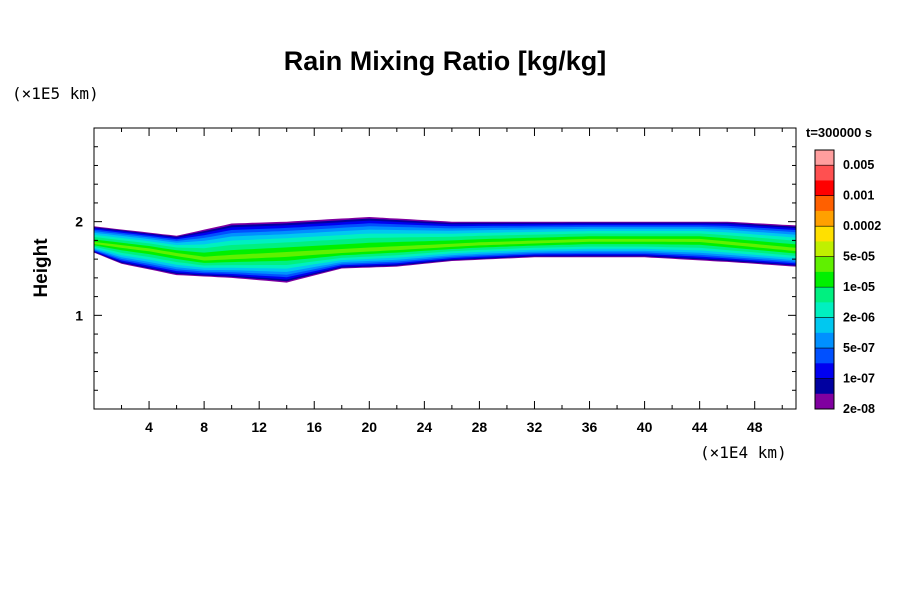  I want to click on colorbar-label: 1e-05, so click(859, 287).